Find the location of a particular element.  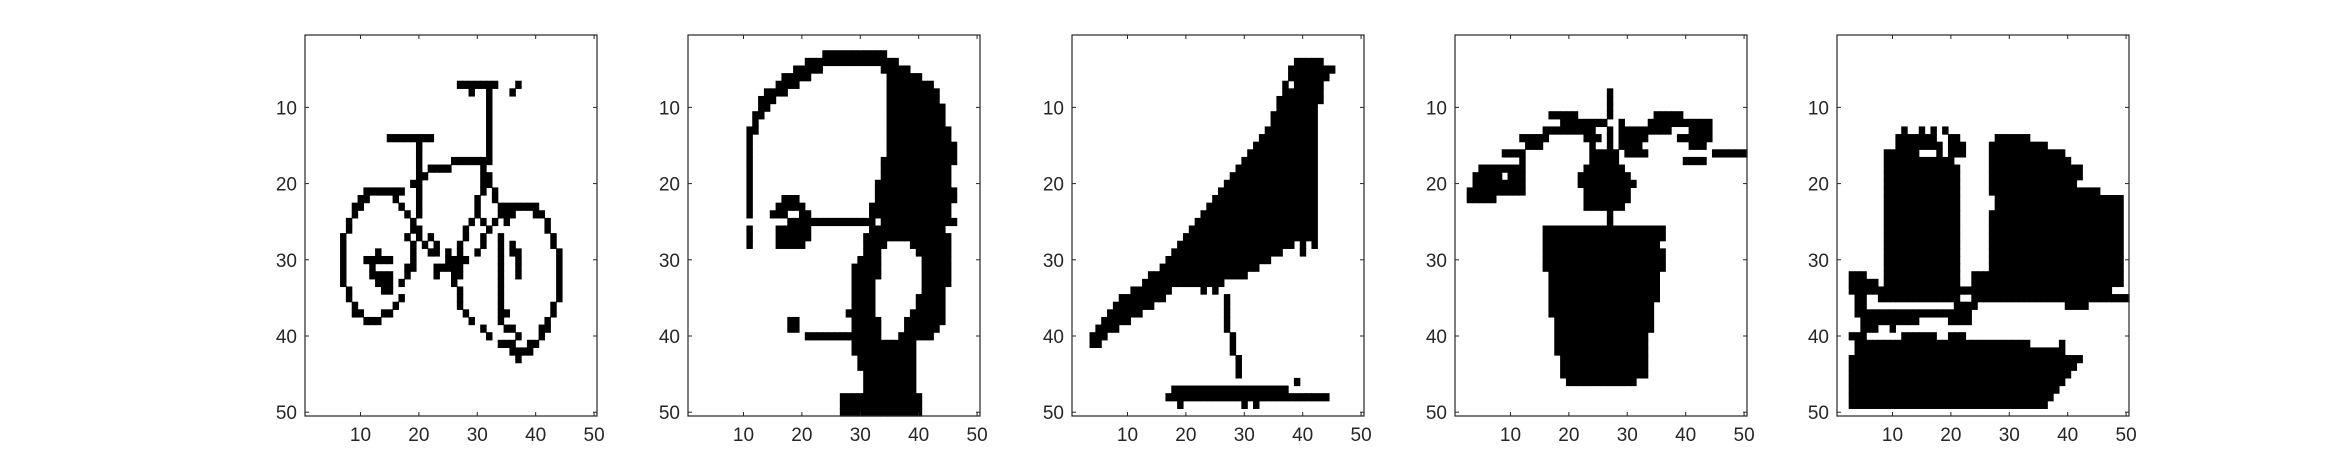

x-tick-label: 50 is located at coordinates (2126, 435).